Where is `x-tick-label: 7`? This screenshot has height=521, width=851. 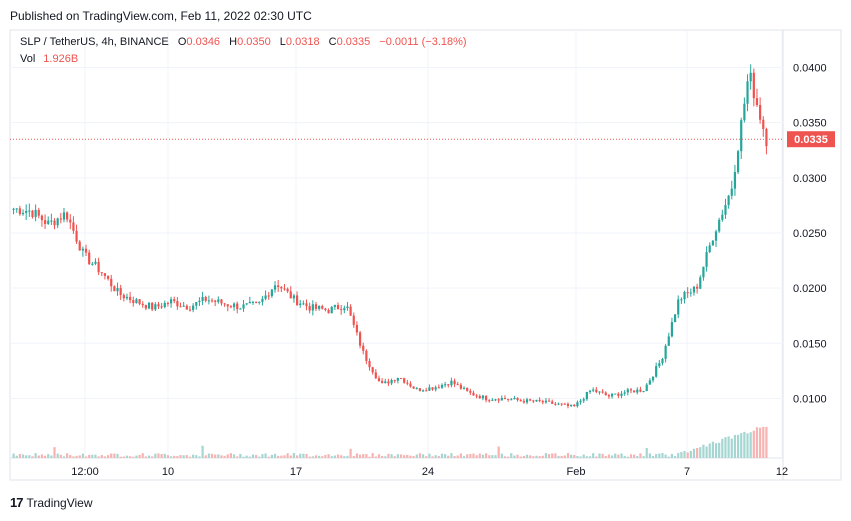 x-tick-label: 7 is located at coordinates (687, 472).